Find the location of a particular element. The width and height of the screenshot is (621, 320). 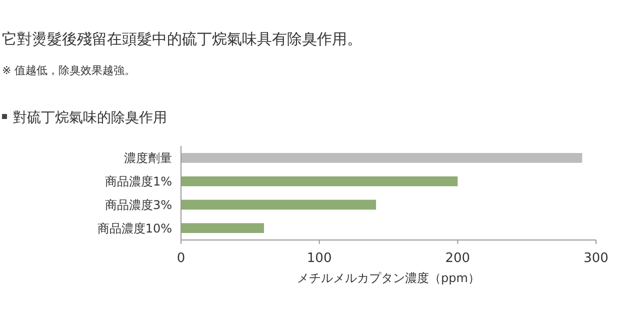

y-tick-label: 商品濃度3% is located at coordinates (138, 205).